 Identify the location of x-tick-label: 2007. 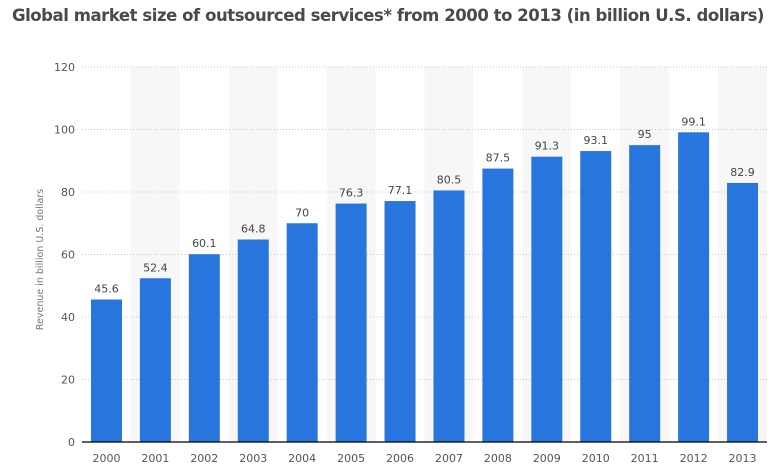
(449, 458).